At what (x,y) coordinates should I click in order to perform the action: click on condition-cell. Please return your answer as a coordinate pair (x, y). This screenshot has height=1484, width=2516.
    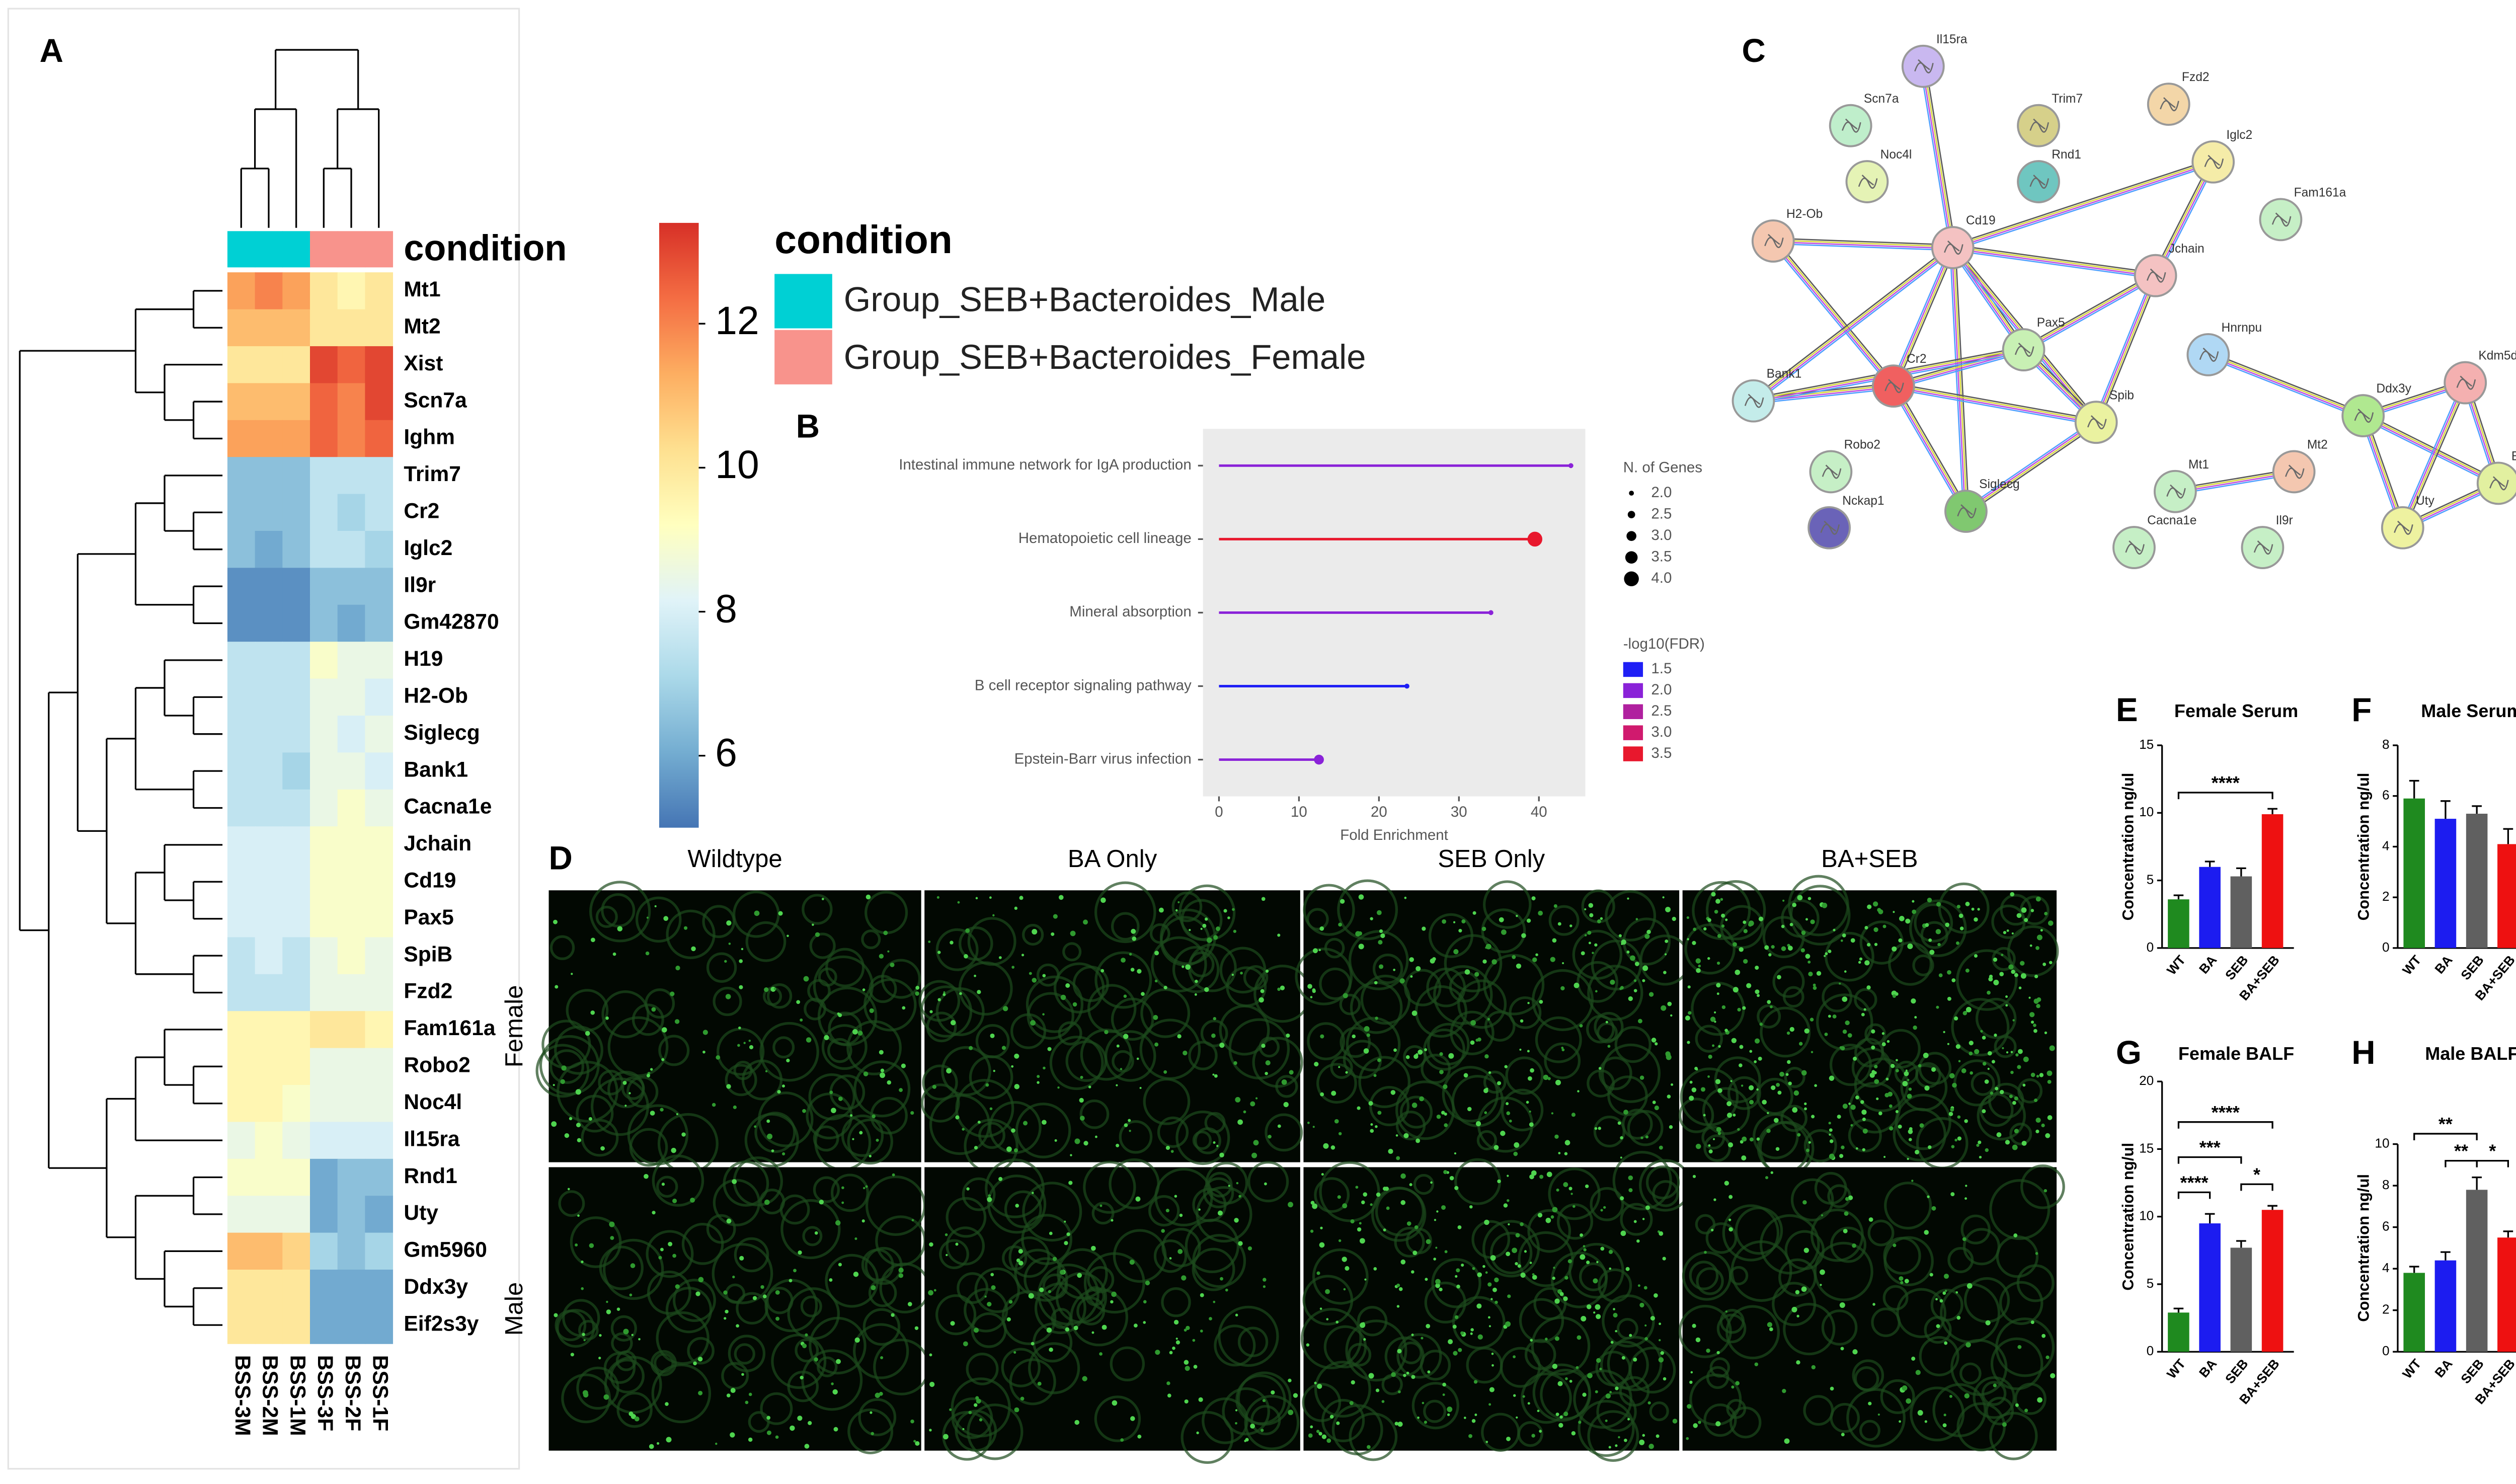
    Looking at the image, I should click on (324, 249).